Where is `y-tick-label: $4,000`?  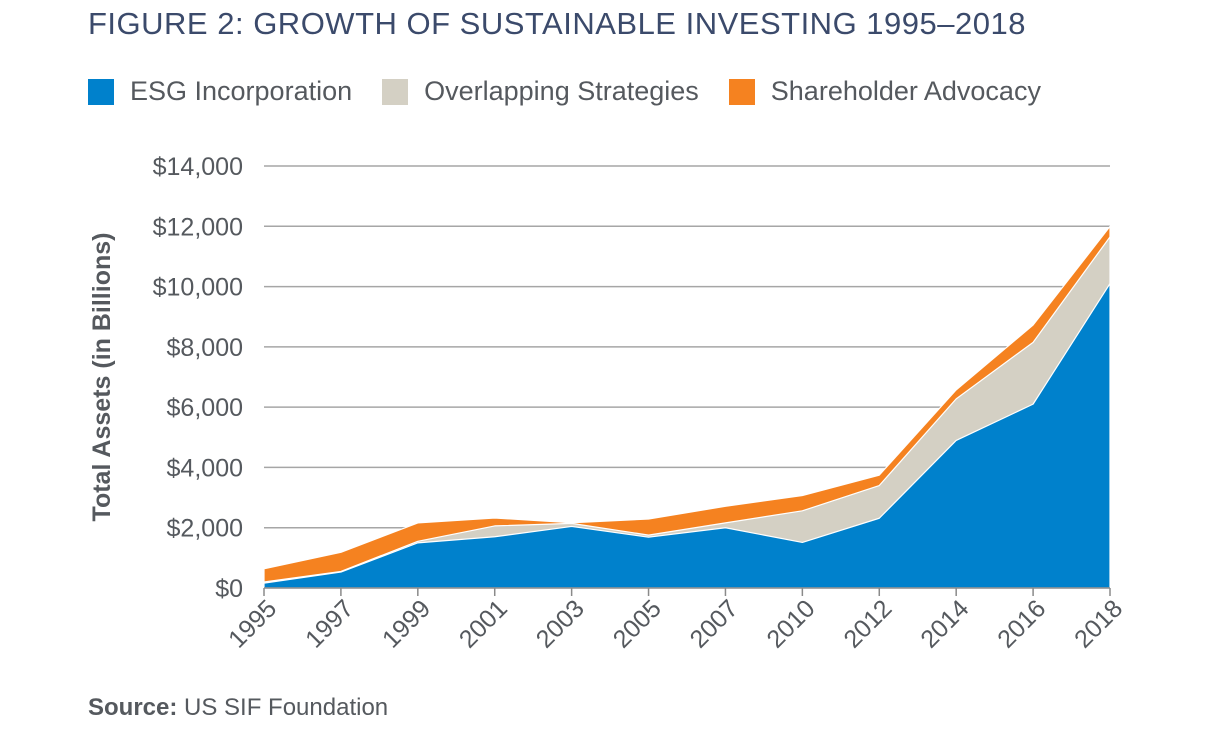
y-tick-label: $4,000 is located at coordinates (205, 468).